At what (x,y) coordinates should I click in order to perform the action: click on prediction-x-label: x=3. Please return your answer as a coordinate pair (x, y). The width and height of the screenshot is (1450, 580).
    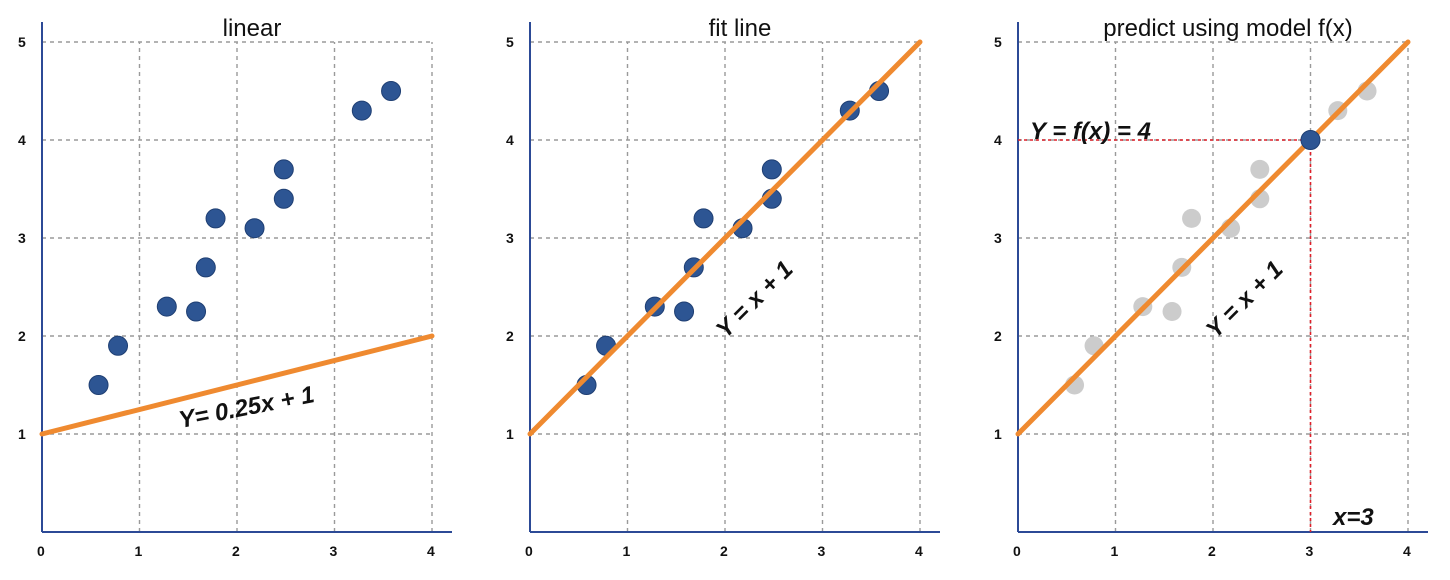
    Looking at the image, I should click on (1352, 517).